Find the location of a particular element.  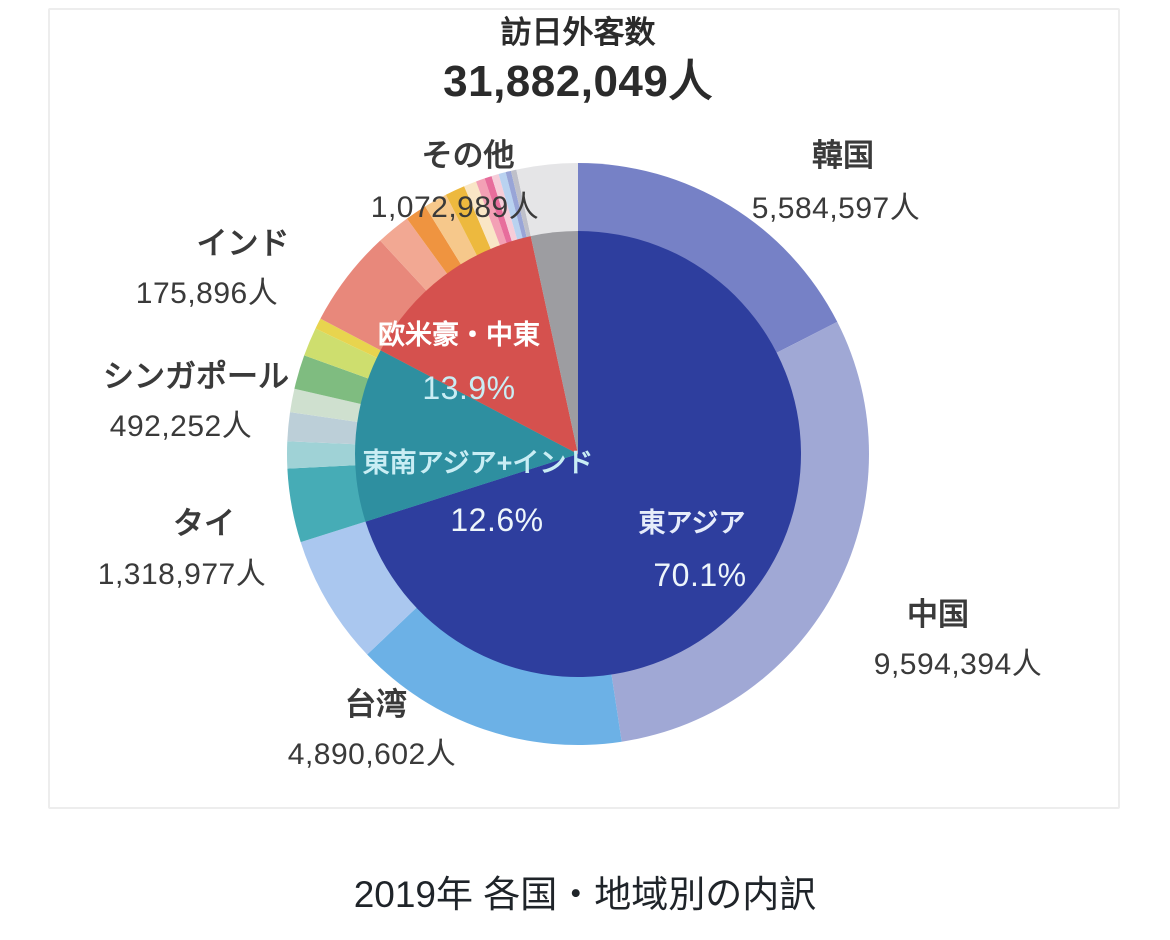

callout-thailand-name: タイ is located at coordinates (204, 523).